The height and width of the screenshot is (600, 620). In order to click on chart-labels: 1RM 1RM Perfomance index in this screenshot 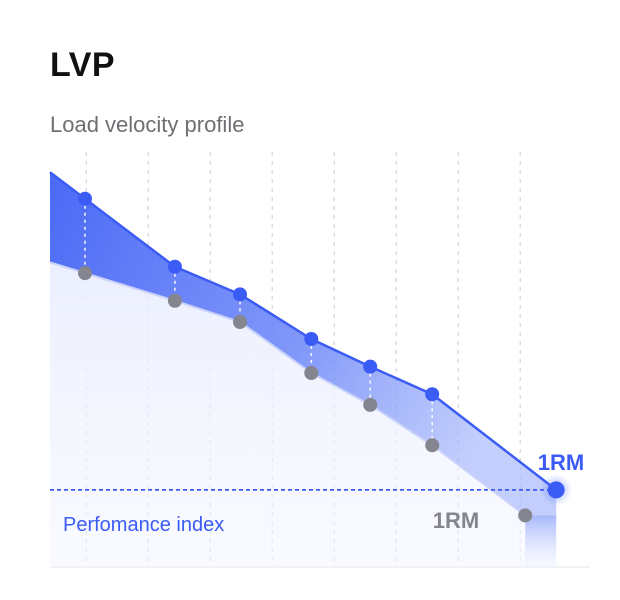, I will do `click(323, 493)`.